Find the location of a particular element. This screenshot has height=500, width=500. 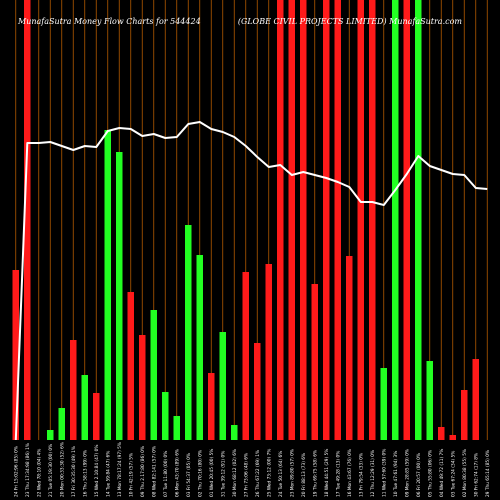

x-tick-label: 07 Tue 11:80 (00) 0% is located at coordinates (166, 474).